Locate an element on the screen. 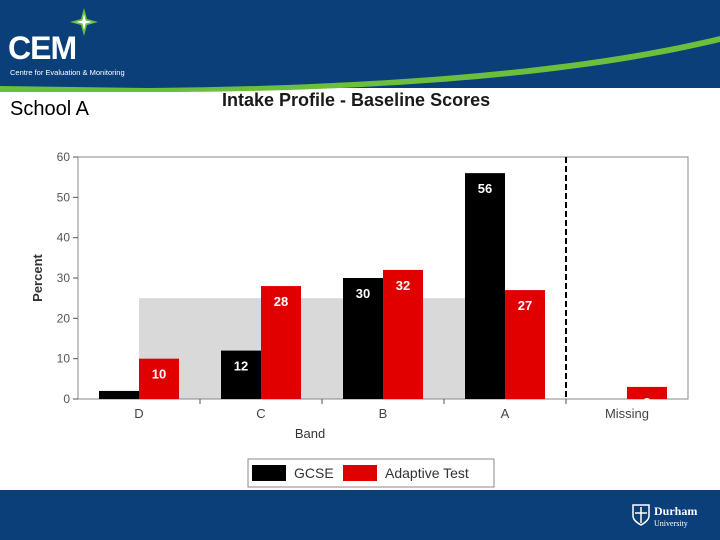  durham-logo: Durham University is located at coordinates (672, 517).